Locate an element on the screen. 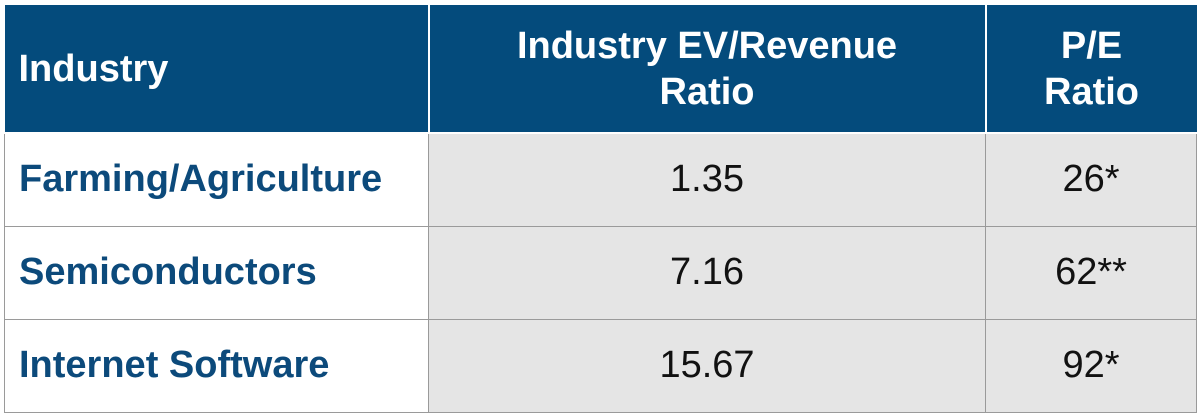 This screenshot has height=415, width=1200. header-pe-line2: Ratio is located at coordinates (1091, 91).